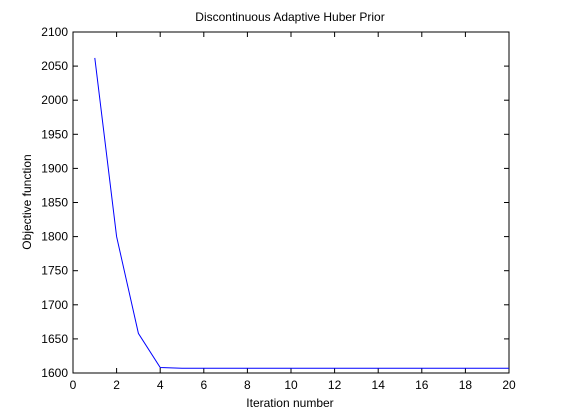 The image size is (561, 420). Describe the element at coordinates (289, 17) in the screenshot. I see `chart-title: Discontinuous Adaptive Huber Prior` at that location.